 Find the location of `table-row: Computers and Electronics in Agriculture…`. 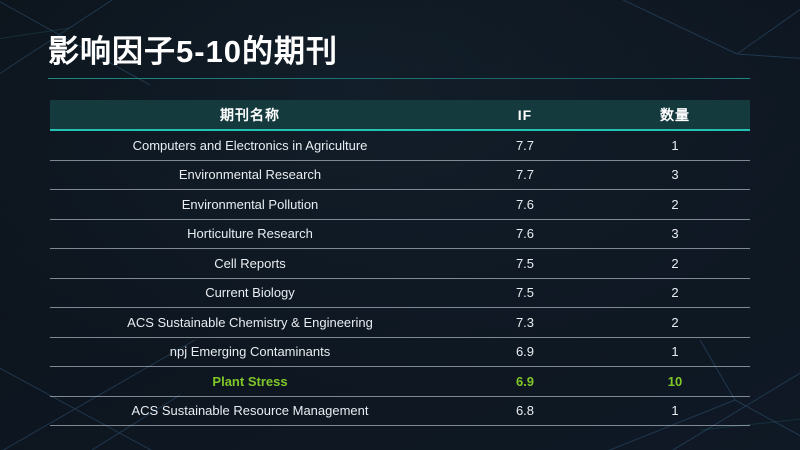

table-row: Computers and Electronics in Agriculture… is located at coordinates (400, 146).